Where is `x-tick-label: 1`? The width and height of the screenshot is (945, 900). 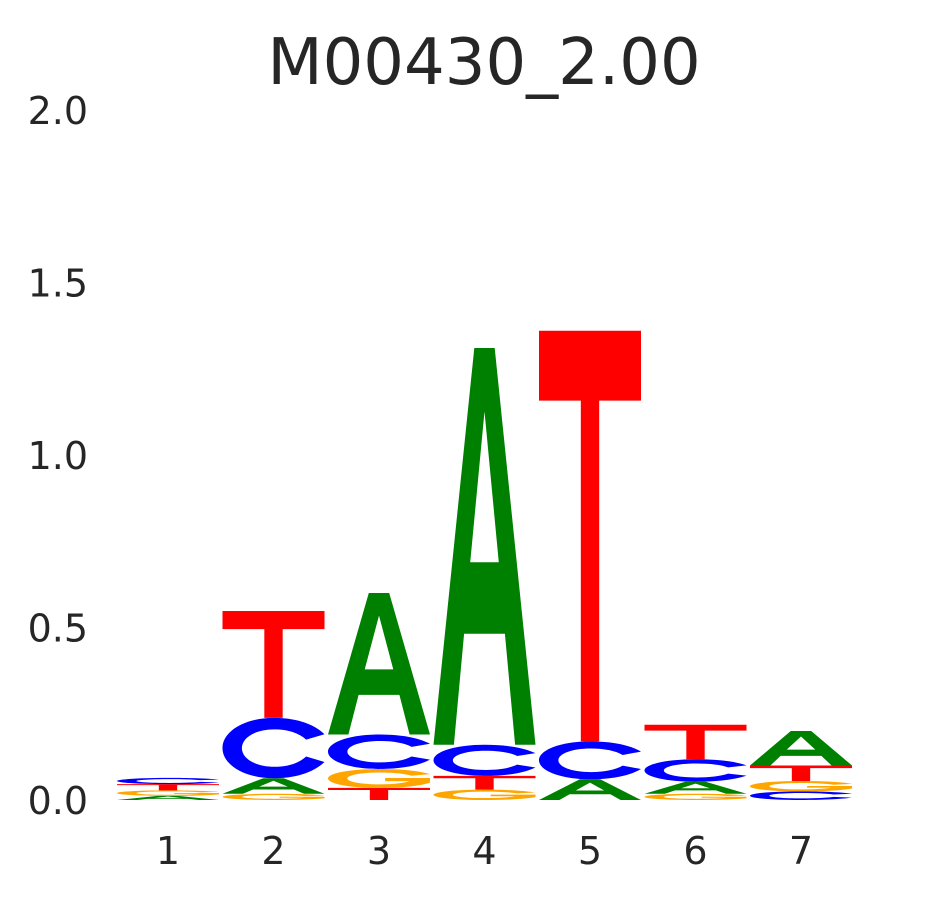 x-tick-label: 1 is located at coordinates (168, 851).